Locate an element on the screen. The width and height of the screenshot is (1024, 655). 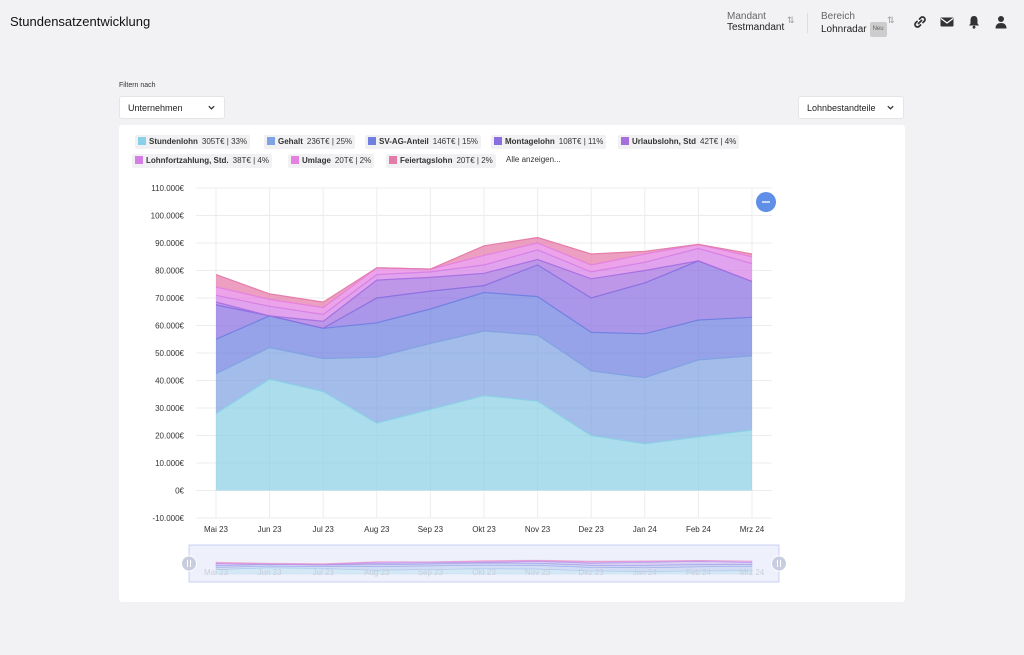
y-tick-label: 30.000€ is located at coordinates (169, 408).